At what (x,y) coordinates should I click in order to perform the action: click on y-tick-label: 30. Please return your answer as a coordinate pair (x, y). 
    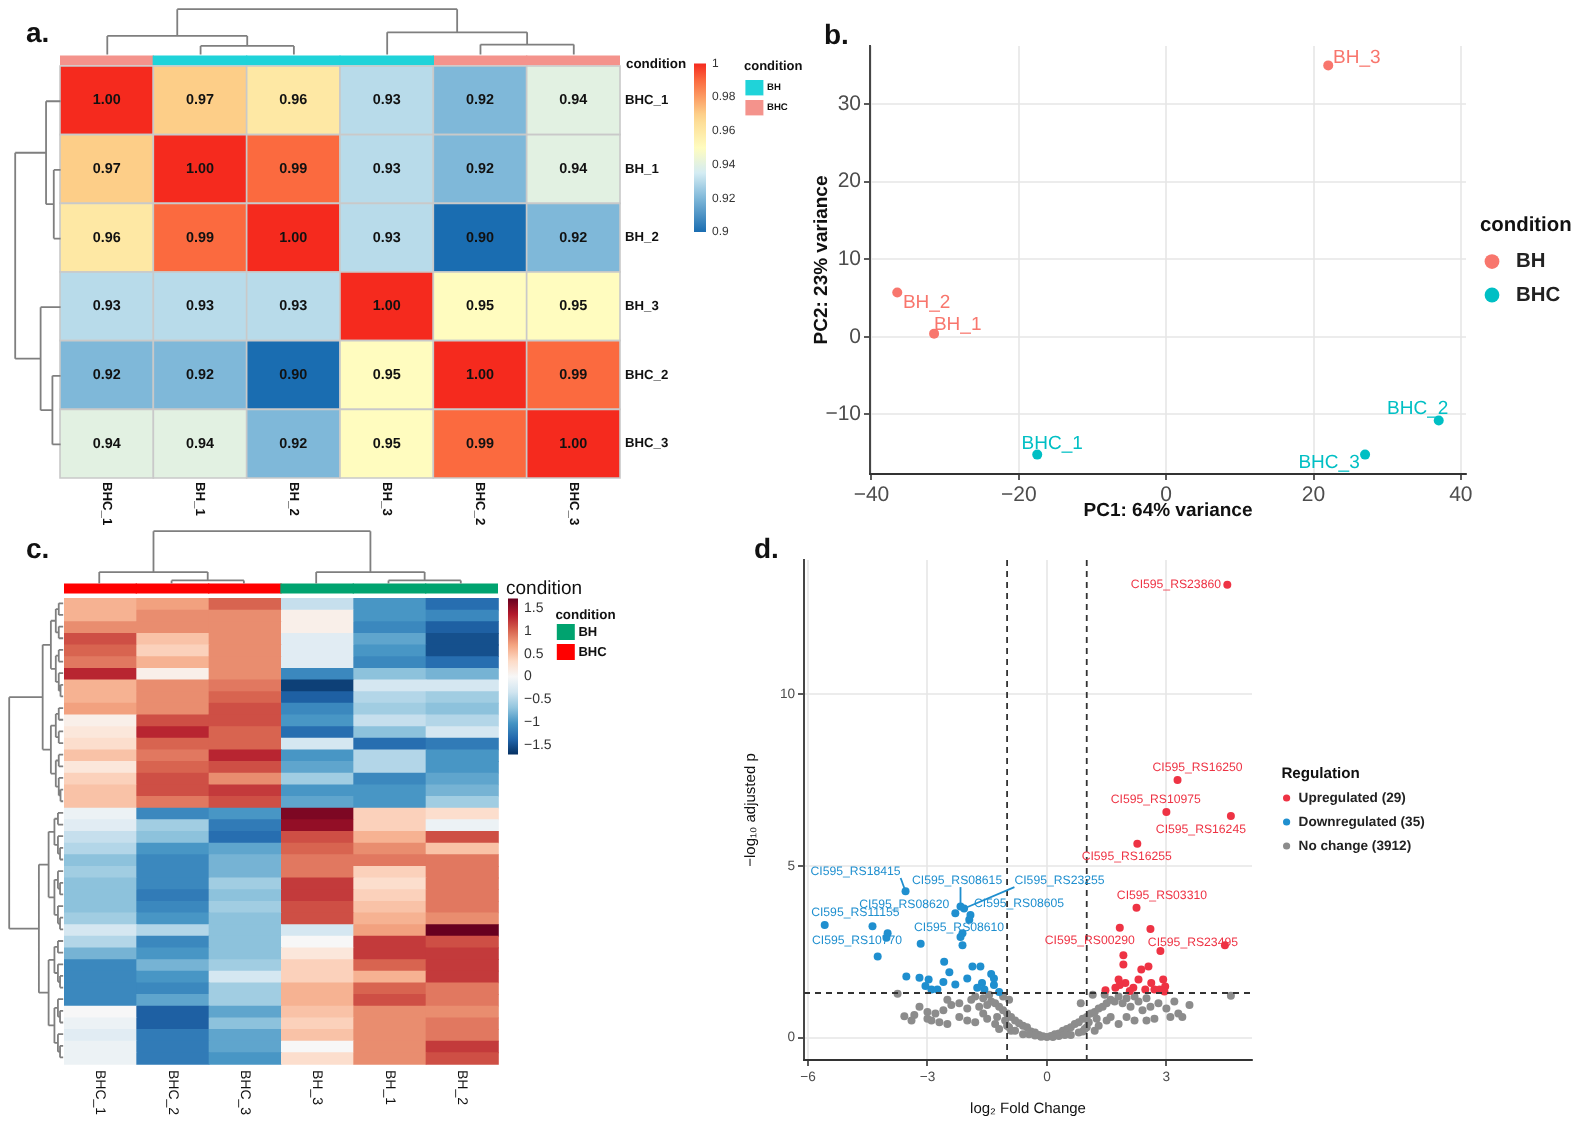
    Looking at the image, I should click on (849, 103).